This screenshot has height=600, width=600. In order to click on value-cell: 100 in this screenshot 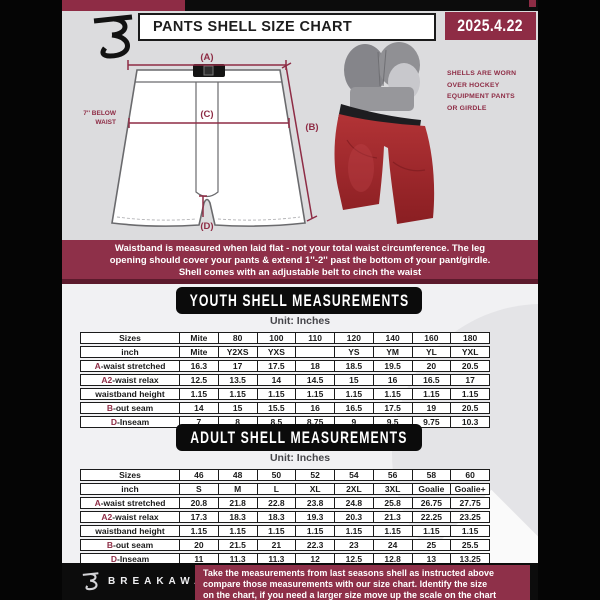, I will do `click(277, 338)`.